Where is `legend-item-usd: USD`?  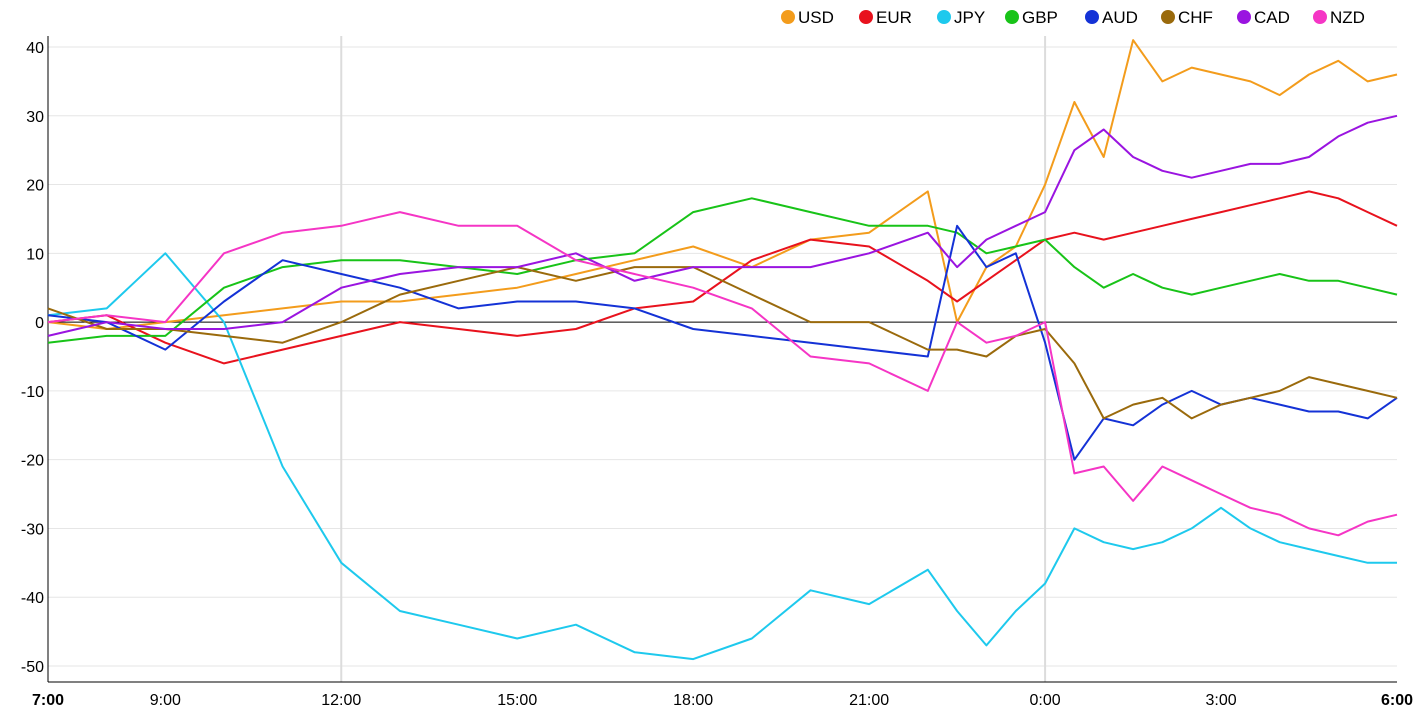
legend-item-usd: USD is located at coordinates (807, 17).